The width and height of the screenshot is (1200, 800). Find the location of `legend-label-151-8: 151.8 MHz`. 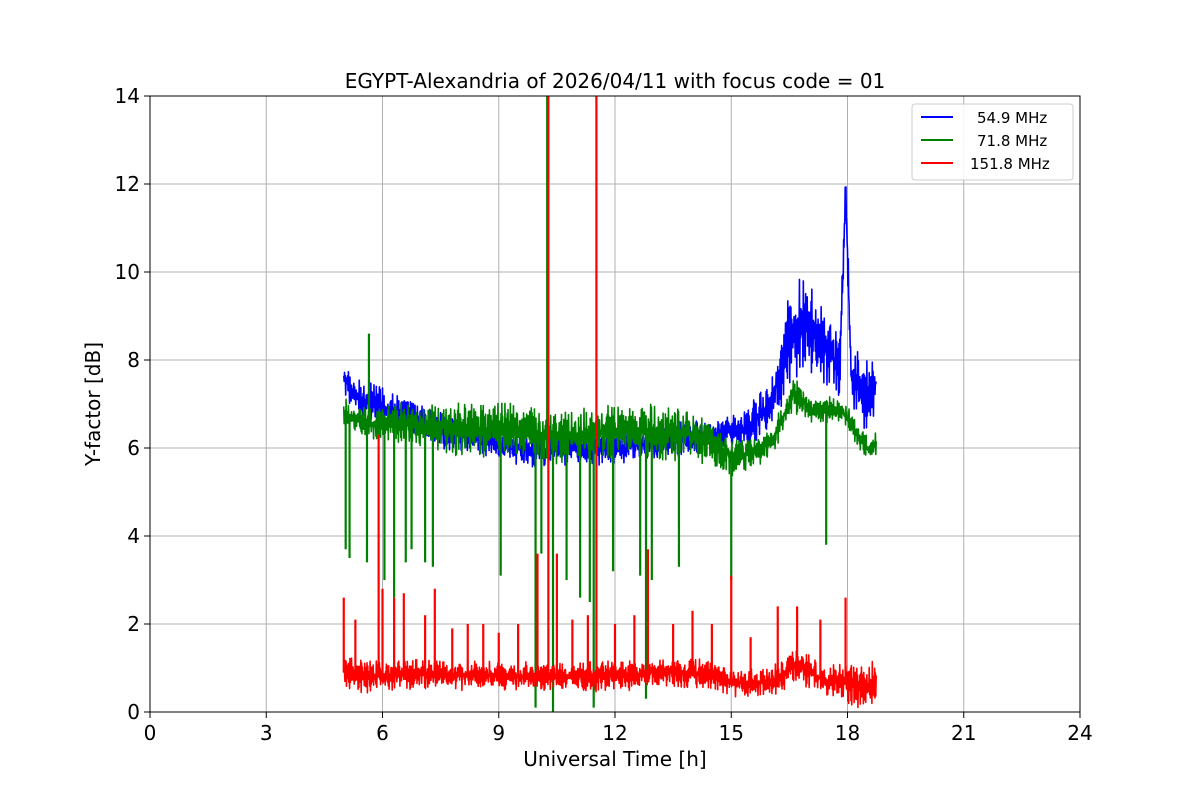

legend-label-151-8: 151.8 MHz is located at coordinates (1010, 164).